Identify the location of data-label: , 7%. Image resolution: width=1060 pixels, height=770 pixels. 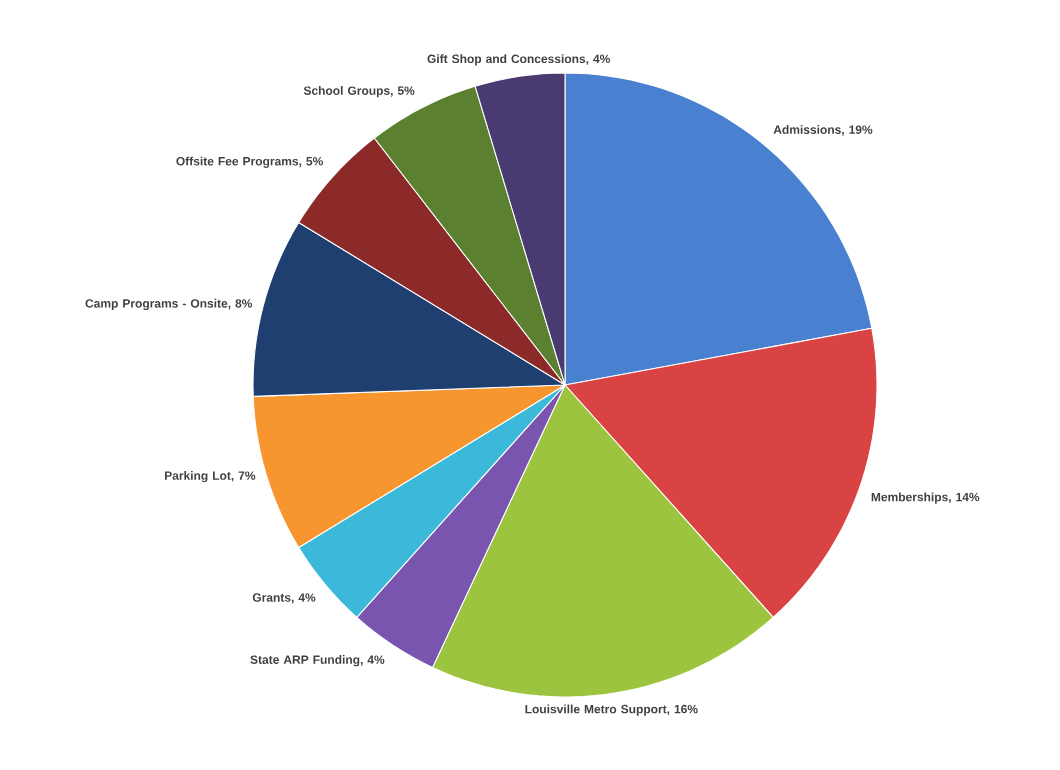
(243, 476).